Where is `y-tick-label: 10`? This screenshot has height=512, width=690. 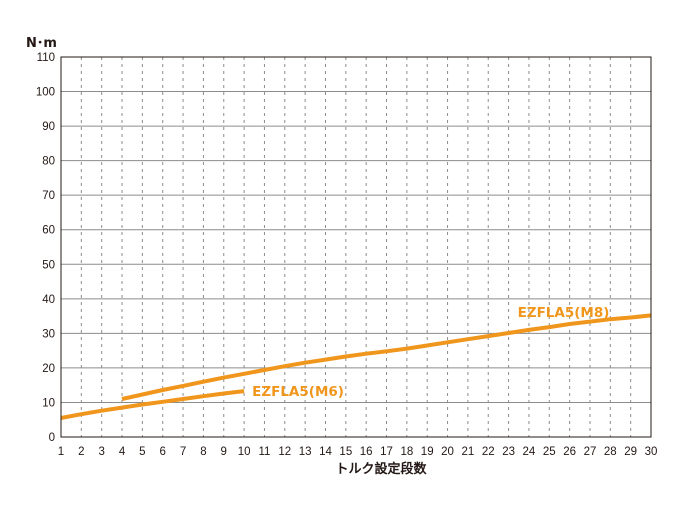
y-tick-label: 10 is located at coordinates (48, 403).